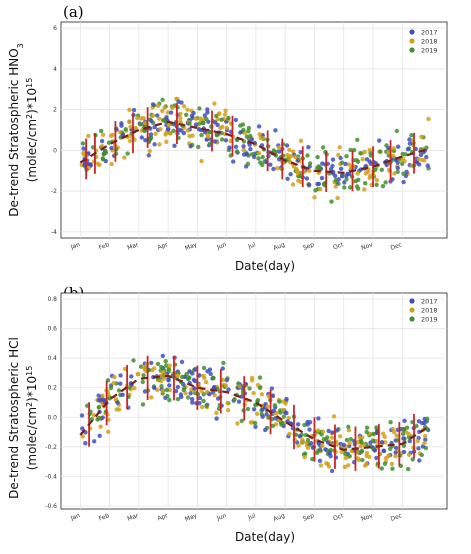 The height and width of the screenshot is (554, 471). Describe the element at coordinates (54, 191) in the screenshot. I see `y-tick-label: -2` at that location.